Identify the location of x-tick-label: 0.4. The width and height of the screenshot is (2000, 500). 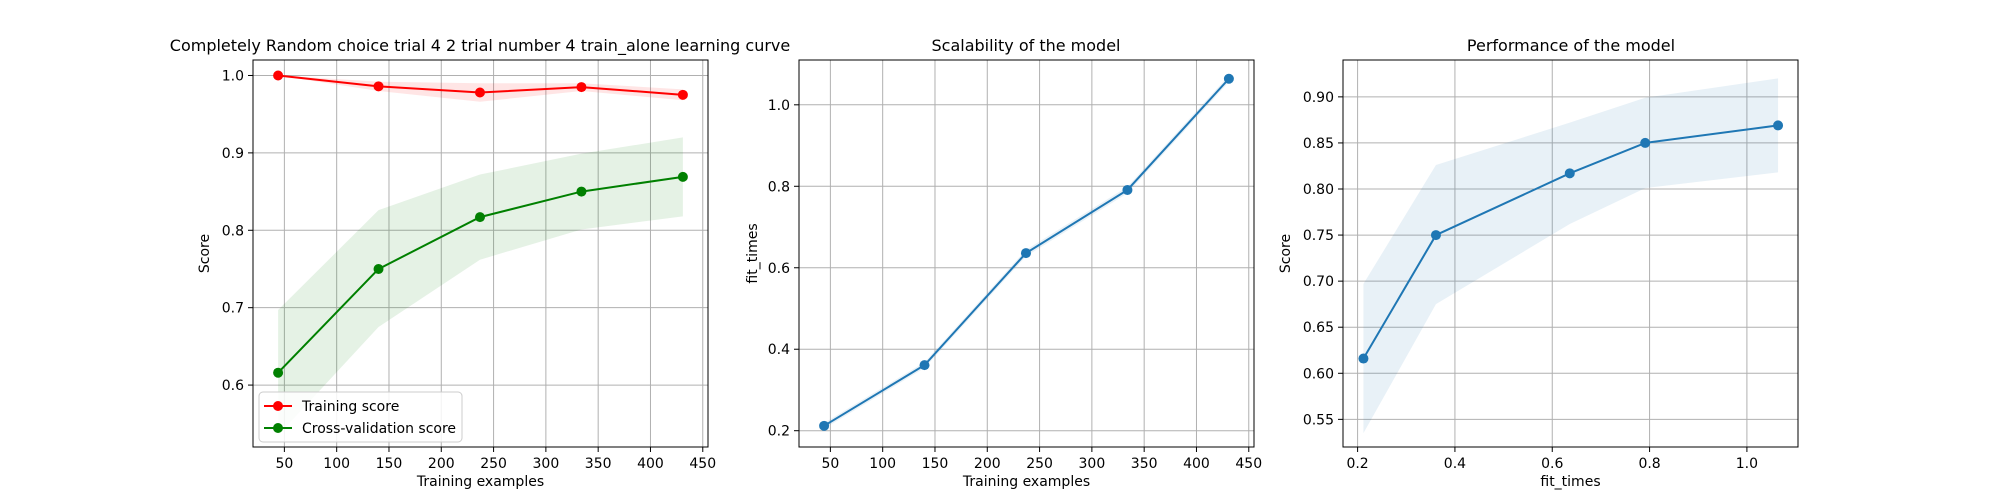
(1455, 464).